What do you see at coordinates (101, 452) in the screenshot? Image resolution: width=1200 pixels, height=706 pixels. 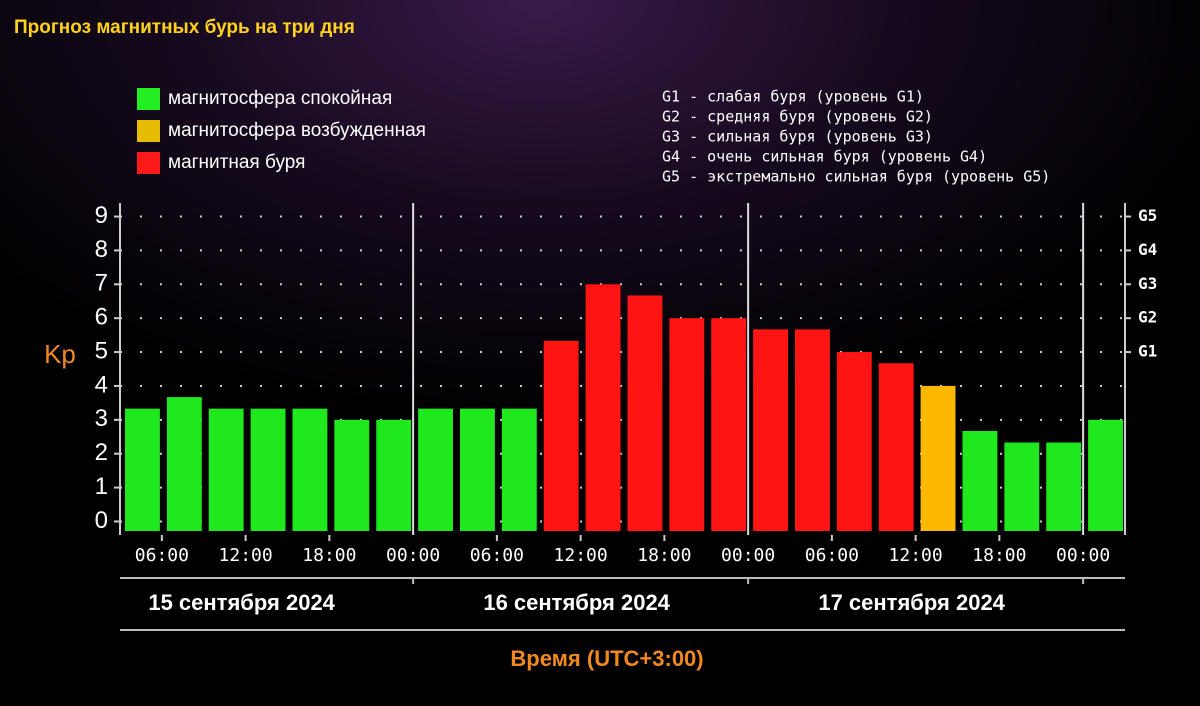 I see `y-tick-label: 2` at bounding box center [101, 452].